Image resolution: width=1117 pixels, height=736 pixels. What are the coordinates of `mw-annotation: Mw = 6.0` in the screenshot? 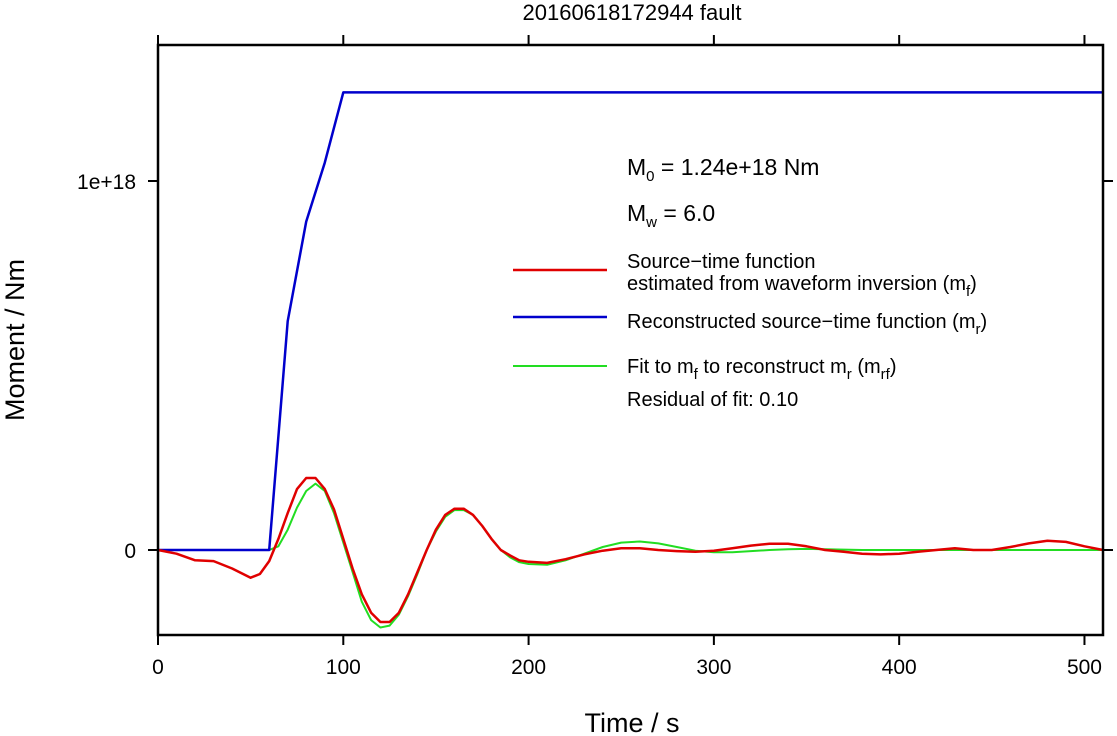 It's located at (671, 215).